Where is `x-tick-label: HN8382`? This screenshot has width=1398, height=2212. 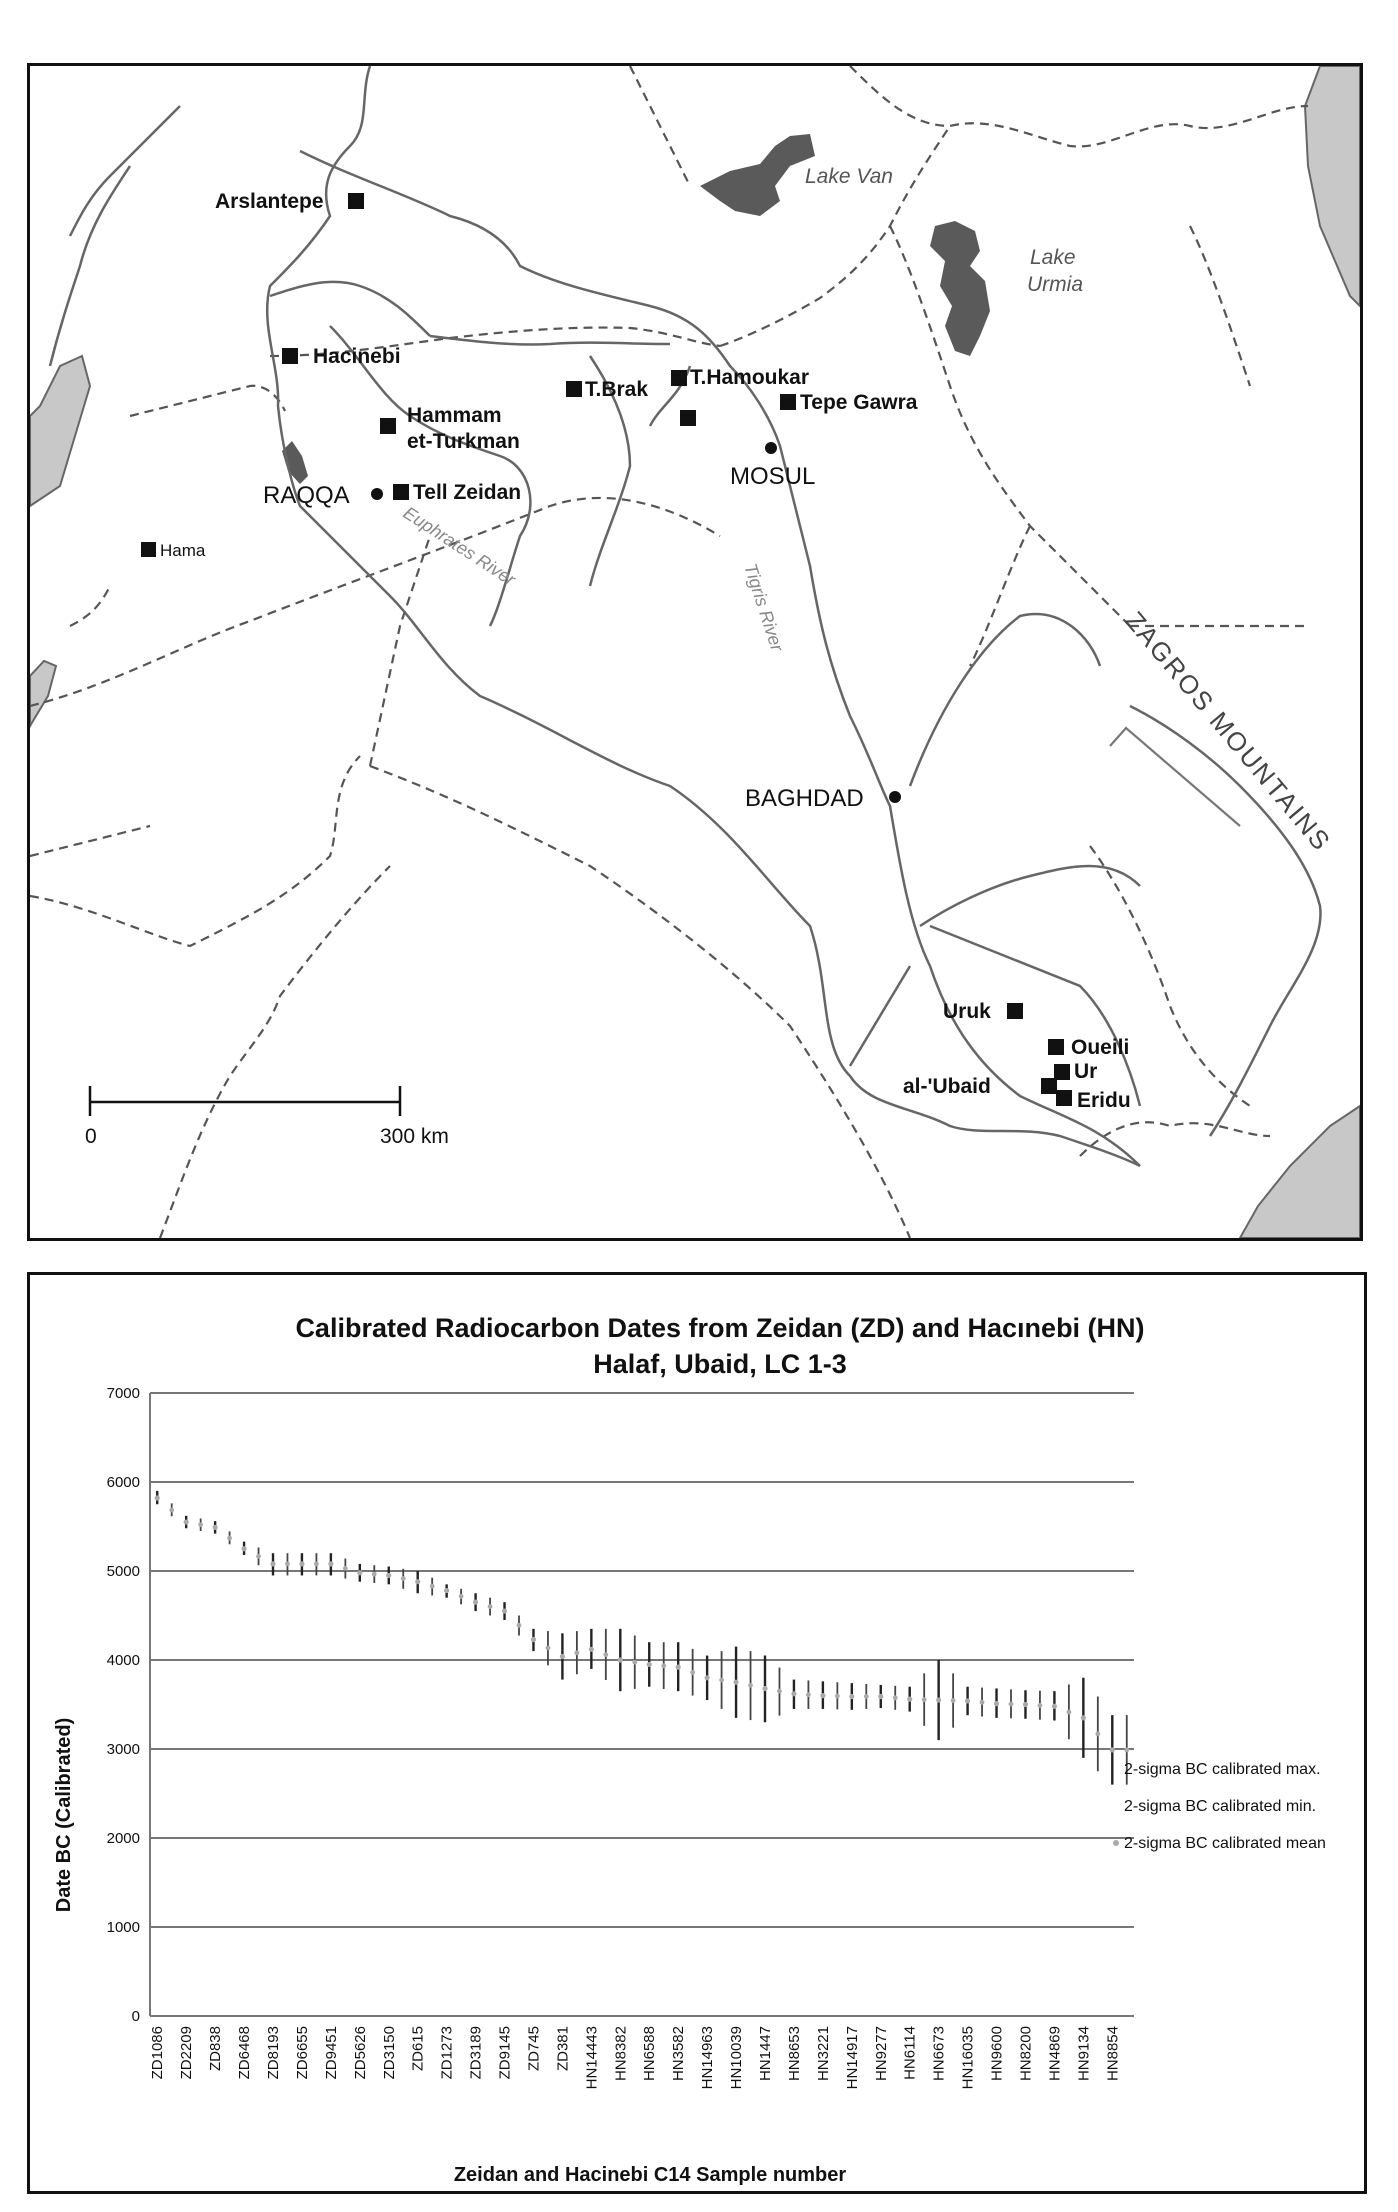 x-tick-label: HN8382 is located at coordinates (620, 2053).